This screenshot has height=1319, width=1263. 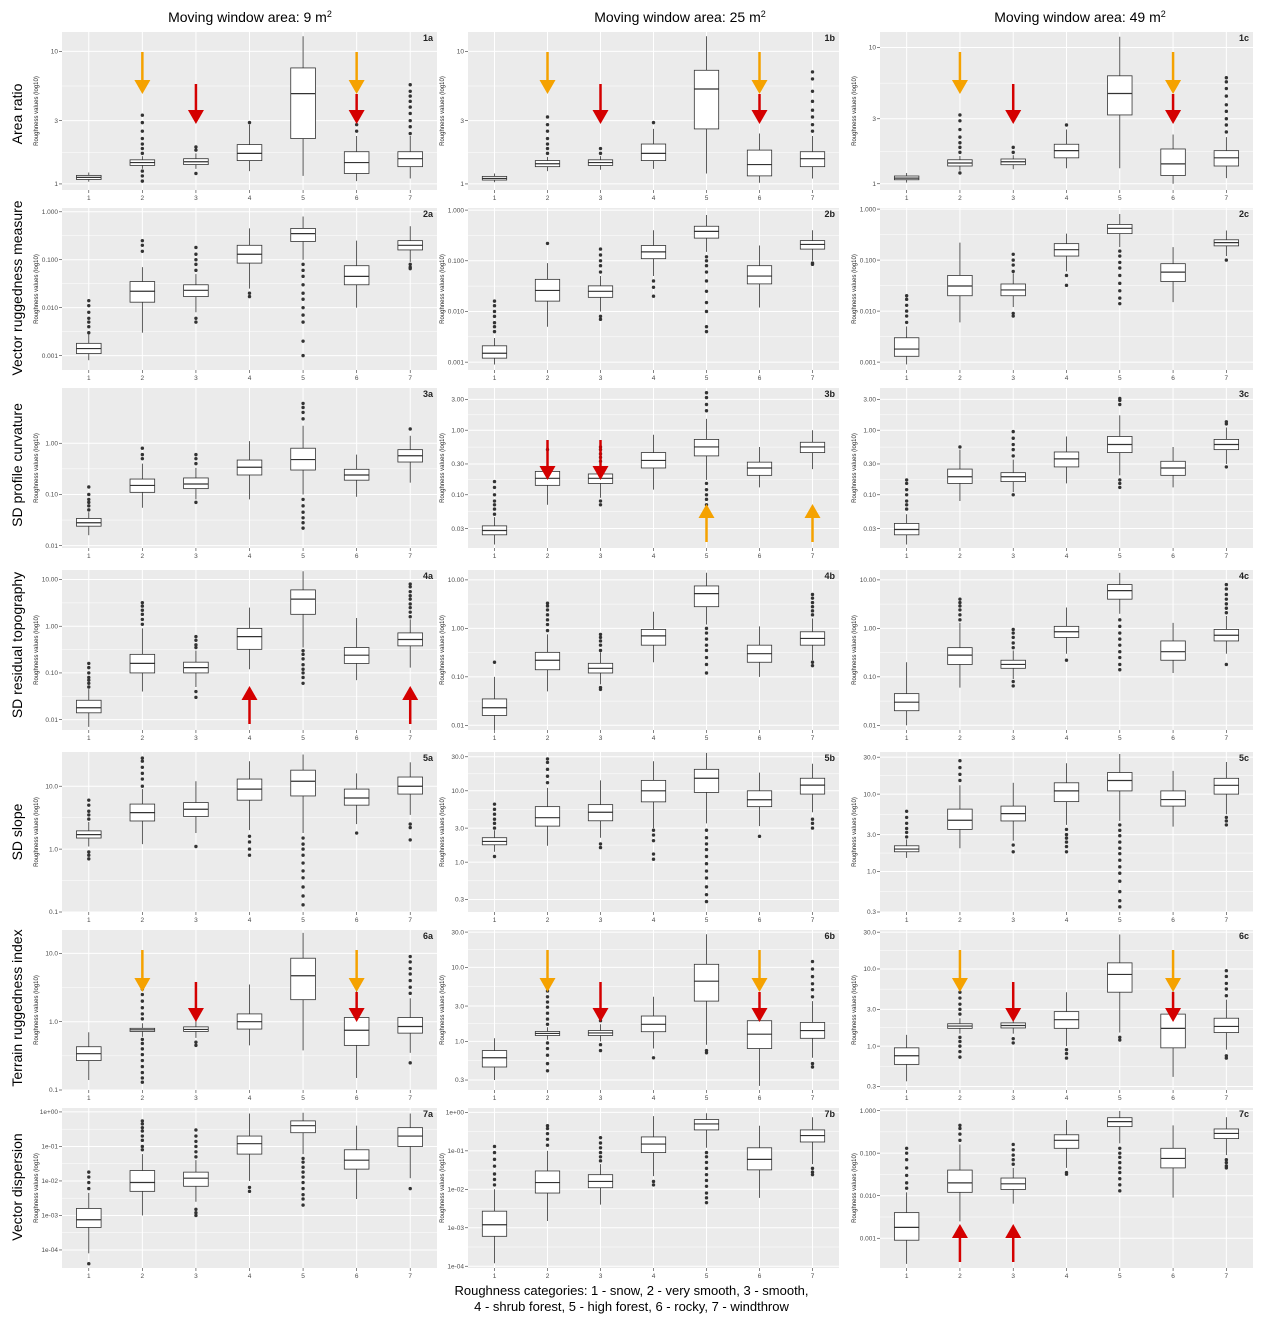 I want to click on y-tick-label: 30.0, so click(x=457, y=757).